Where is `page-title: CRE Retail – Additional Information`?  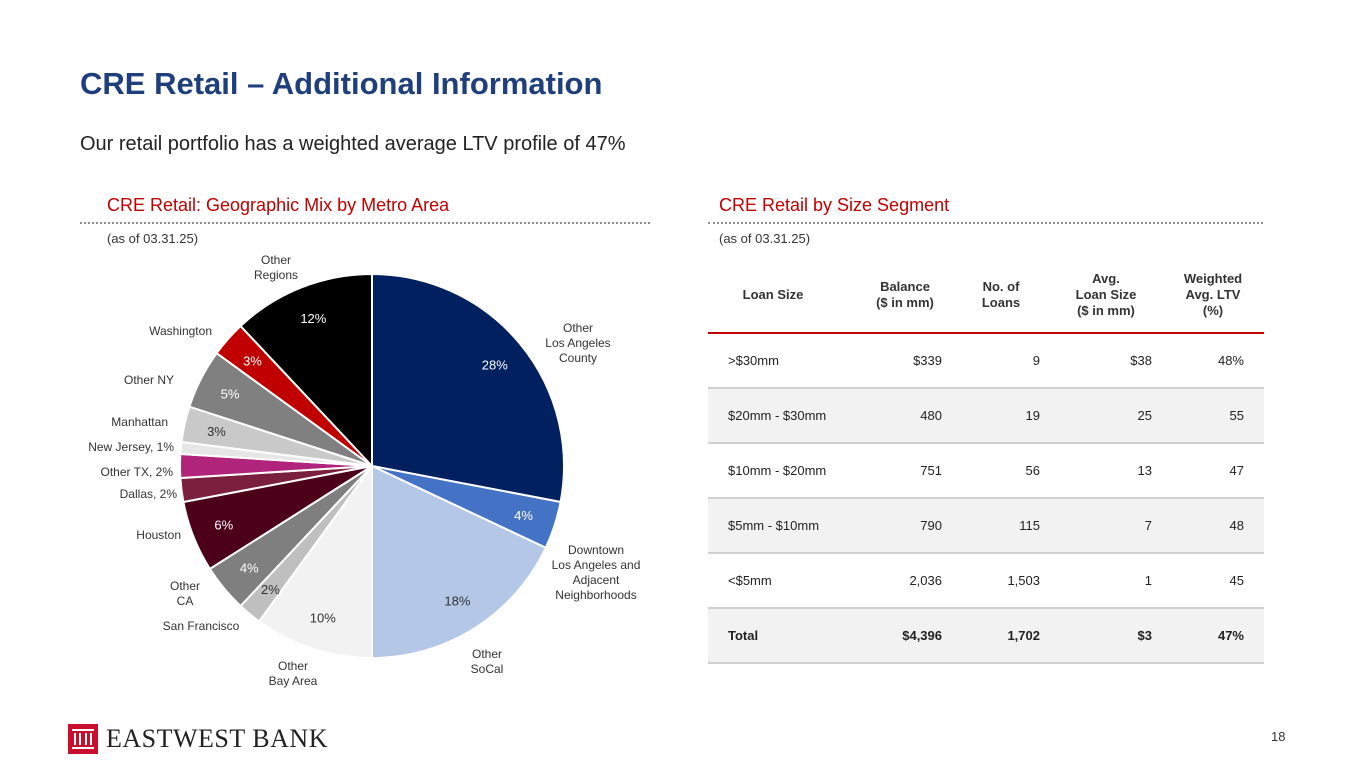 page-title: CRE Retail – Additional Information is located at coordinates (341, 83).